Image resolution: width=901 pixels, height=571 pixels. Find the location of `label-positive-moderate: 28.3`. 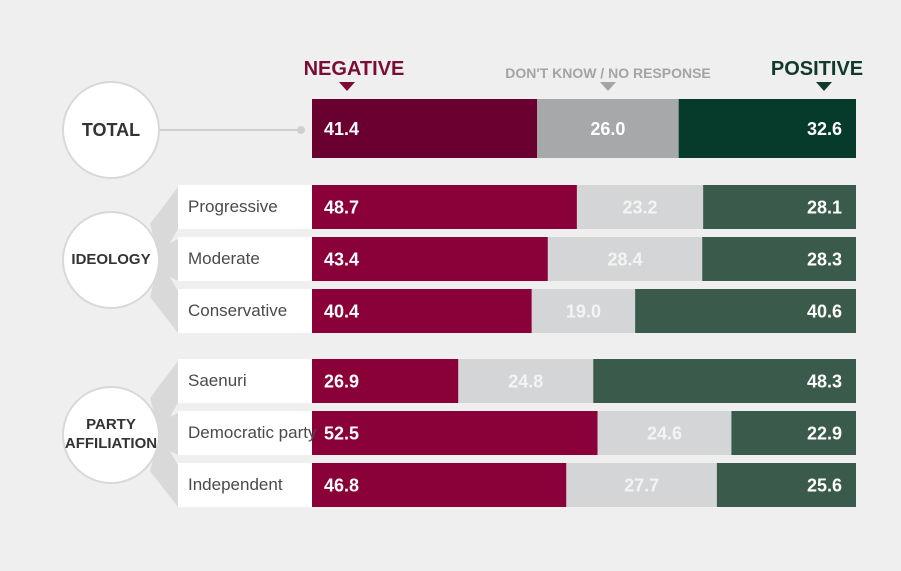

label-positive-moderate: 28.3 is located at coordinates (824, 260).